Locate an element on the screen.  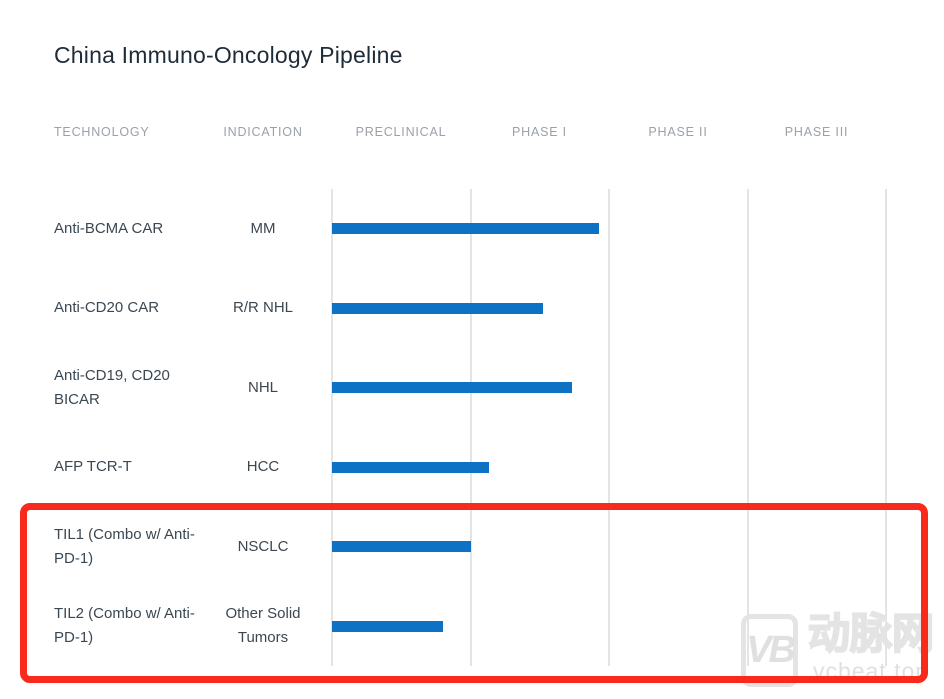
row-technology-label: Anti-CD19, CD20 BICAR is located at coordinates (112, 387).